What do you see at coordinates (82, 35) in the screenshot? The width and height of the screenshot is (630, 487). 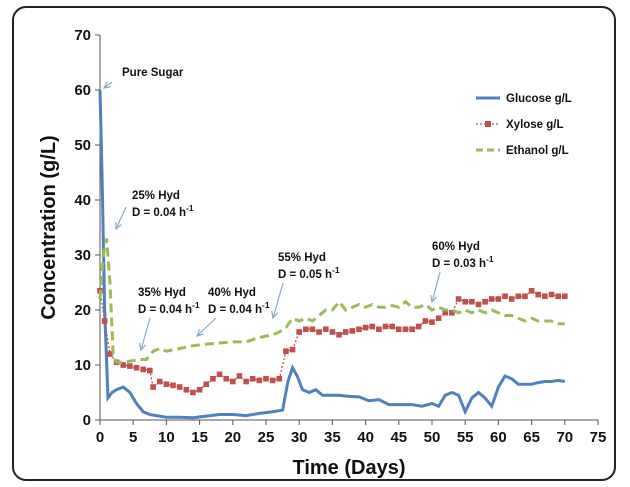 I see `y-tick-label: 70` at bounding box center [82, 35].